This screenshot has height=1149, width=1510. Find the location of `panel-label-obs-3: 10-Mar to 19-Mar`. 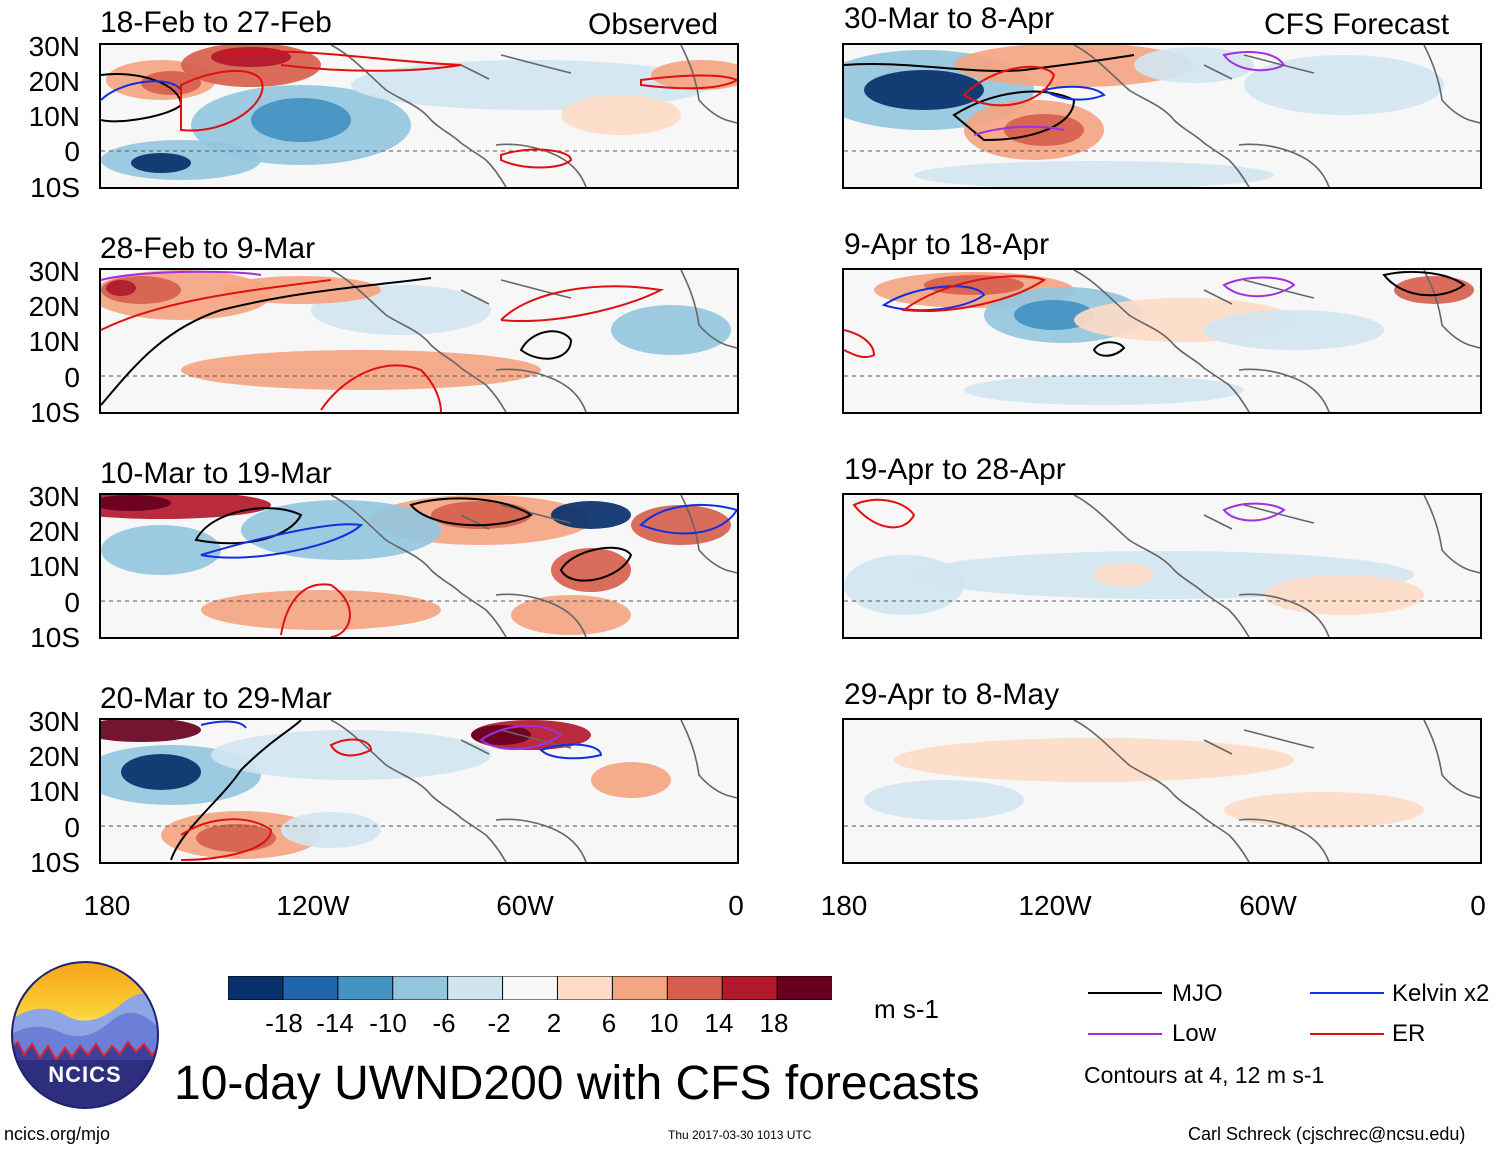

panel-label-obs-3: 10-Mar to 19-Mar is located at coordinates (216, 473).